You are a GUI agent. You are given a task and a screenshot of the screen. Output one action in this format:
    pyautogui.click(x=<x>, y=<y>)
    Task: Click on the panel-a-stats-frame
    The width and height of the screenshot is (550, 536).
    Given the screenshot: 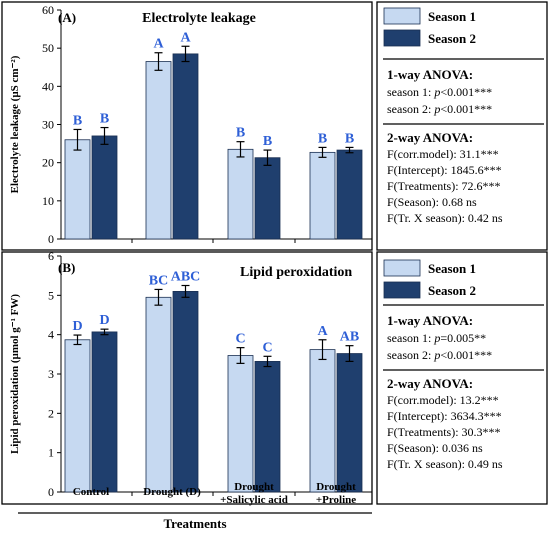 What is the action you would take?
    pyautogui.click(x=462, y=126)
    